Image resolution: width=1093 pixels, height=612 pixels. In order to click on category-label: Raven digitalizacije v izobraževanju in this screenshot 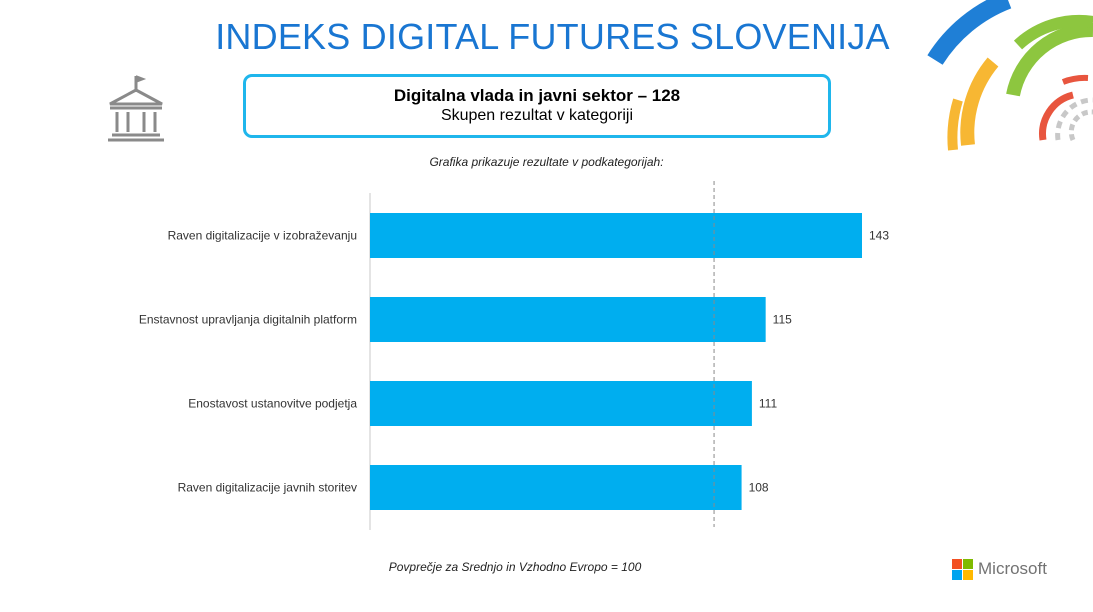, I will do `click(262, 236)`.